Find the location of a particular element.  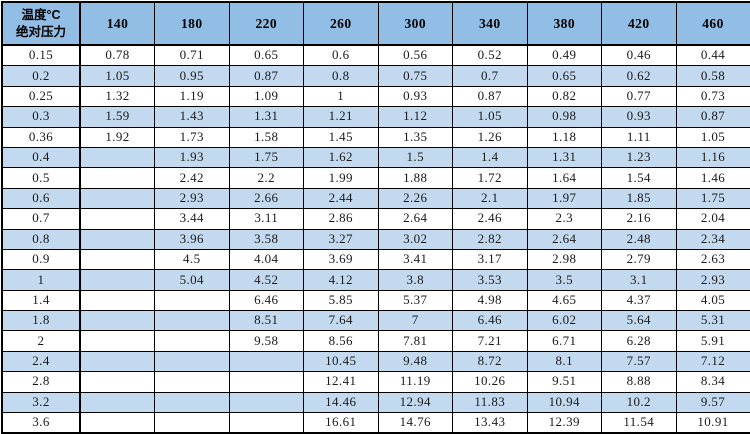

row-label-pressure-0.7: 0.7 is located at coordinates (41, 219).